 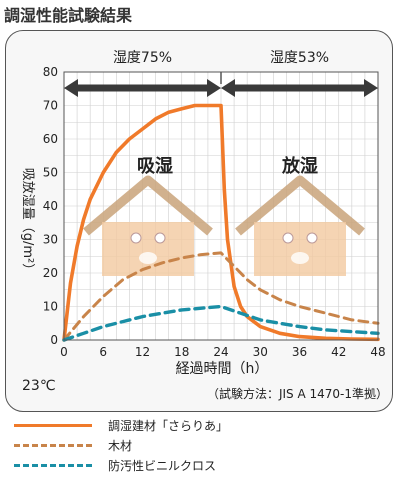 What do you see at coordinates (300, 249) in the screenshot?
I see `house-body` at bounding box center [300, 249].